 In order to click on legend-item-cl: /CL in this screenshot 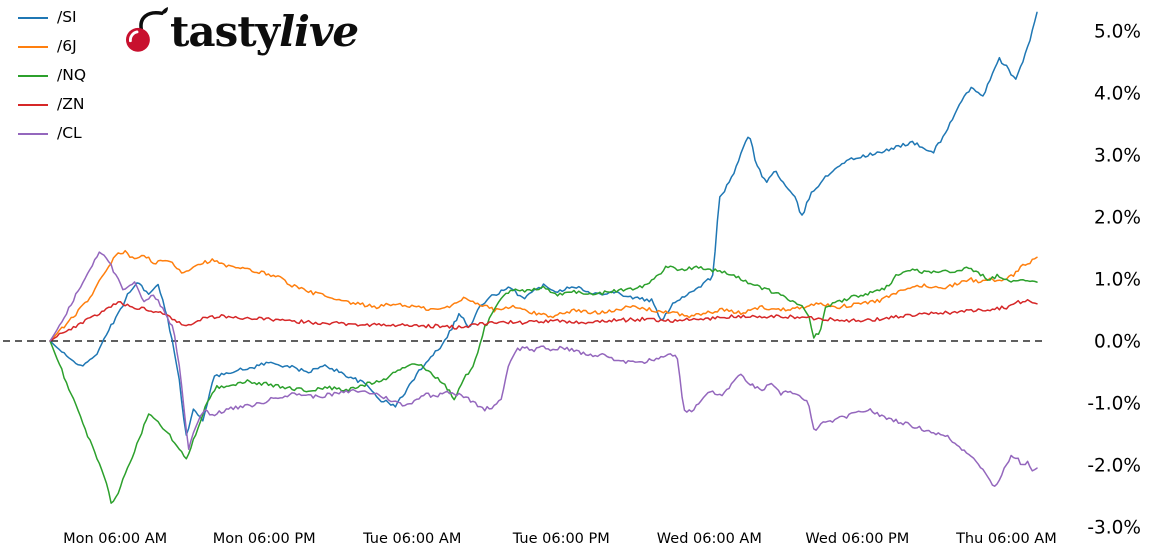, I will do `click(52, 134)`.